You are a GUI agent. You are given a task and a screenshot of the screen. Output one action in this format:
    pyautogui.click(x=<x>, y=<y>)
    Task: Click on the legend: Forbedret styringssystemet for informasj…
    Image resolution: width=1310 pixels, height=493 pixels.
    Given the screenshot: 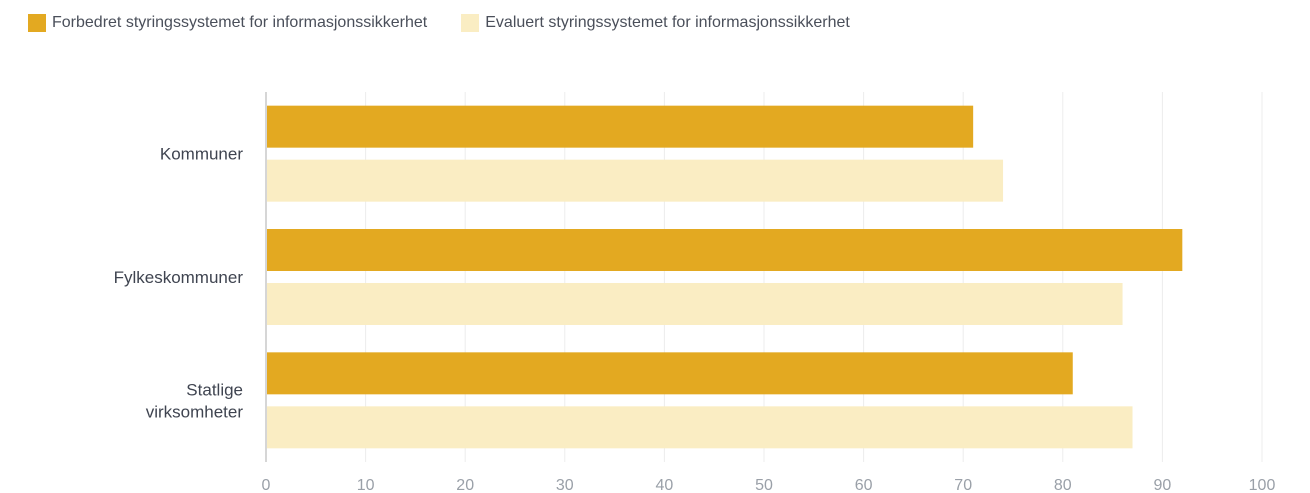 What is the action you would take?
    pyautogui.click(x=439, y=23)
    